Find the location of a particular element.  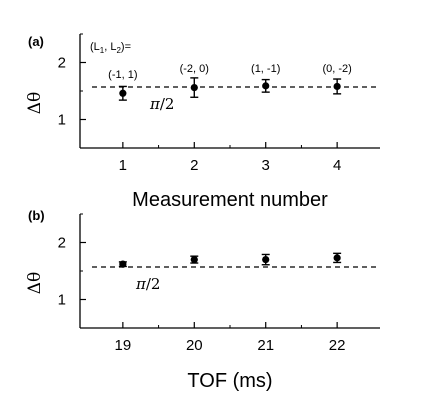

legend-header-sub1: 1 is located at coordinates (102, 50).